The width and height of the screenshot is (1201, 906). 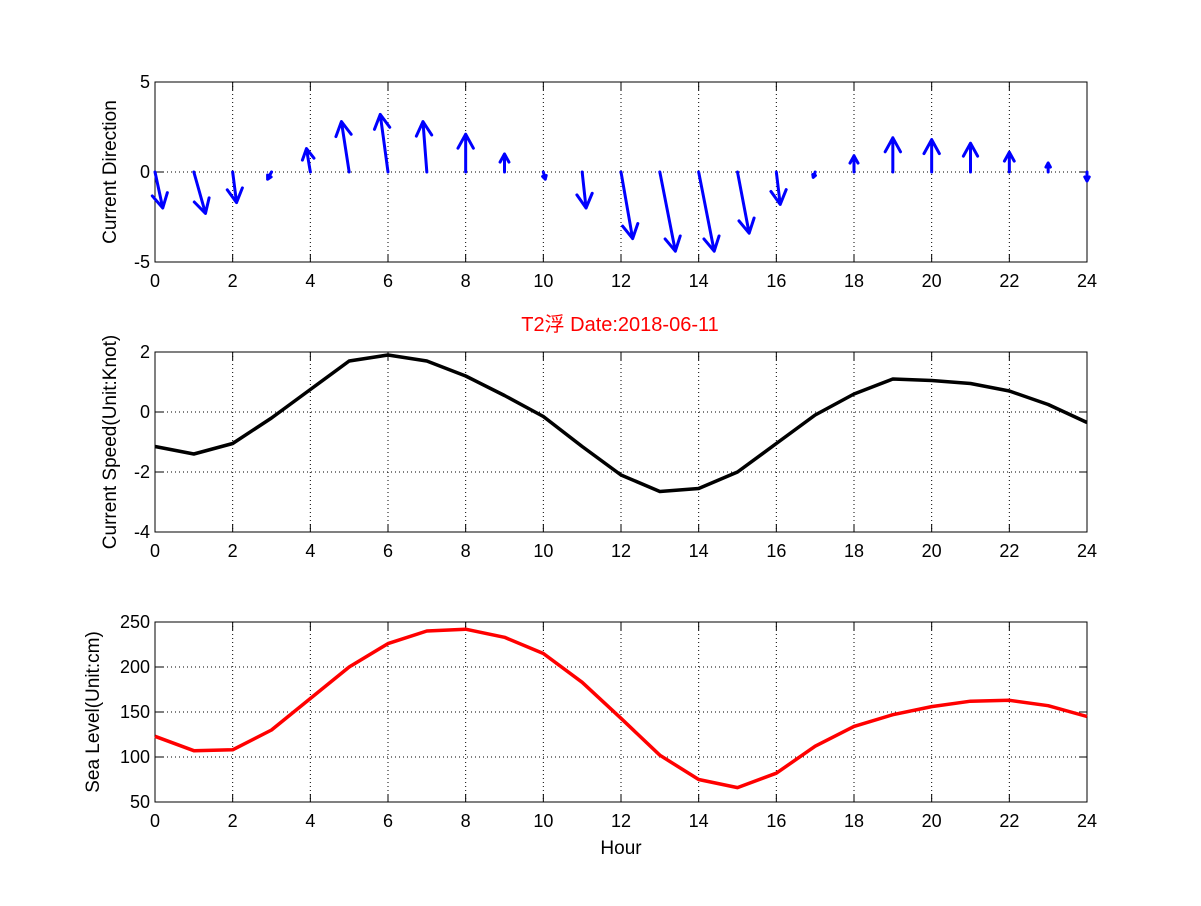 I want to click on y-tick-label: -5, so click(x=142, y=262).